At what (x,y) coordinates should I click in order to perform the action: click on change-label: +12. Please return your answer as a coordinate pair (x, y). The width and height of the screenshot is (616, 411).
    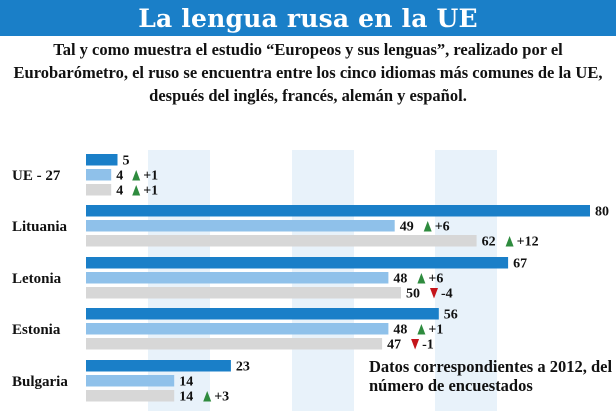
    Looking at the image, I should click on (528, 242).